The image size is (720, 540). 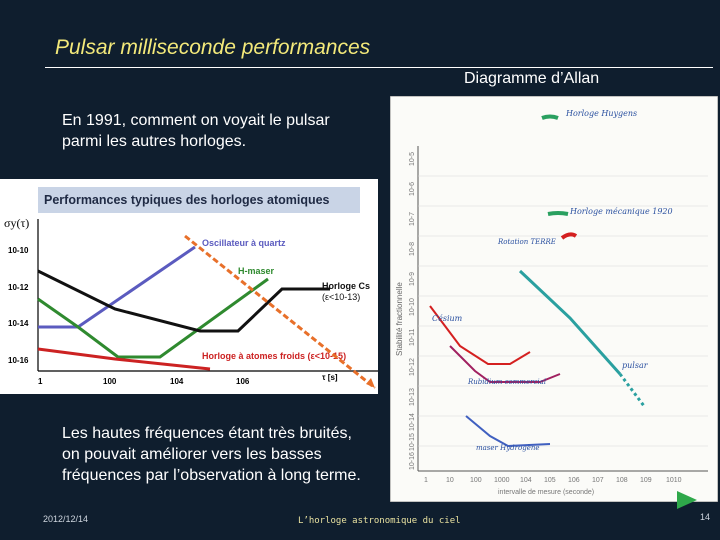 I want to click on x-tick-104: 104, so click(x=177, y=381).